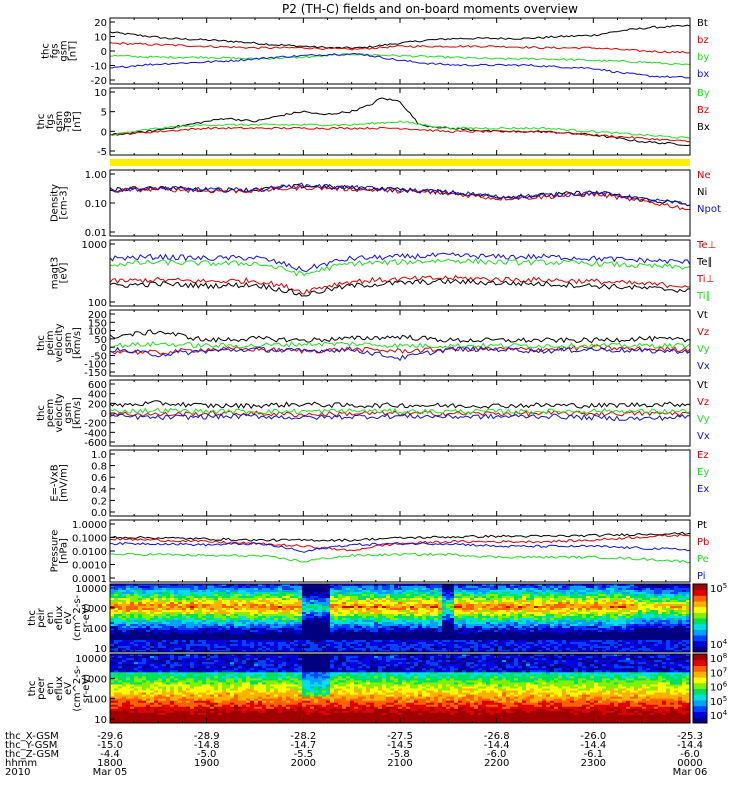 This screenshot has width=750, height=800. What do you see at coordinates (704, 175) in the screenshot?
I see `legend-ne: Ne` at bounding box center [704, 175].